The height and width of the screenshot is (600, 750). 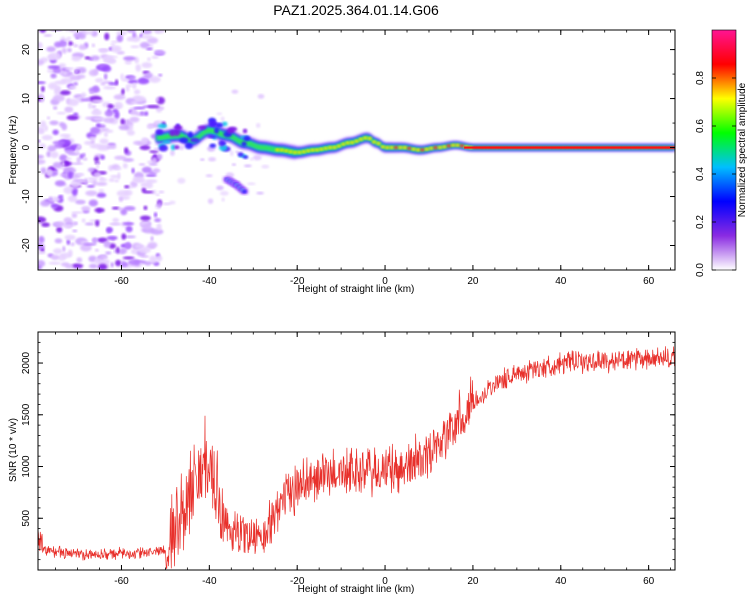 I want to click on chart-title: PAZ1.2025.364.01.14.G06, so click(x=356, y=10).